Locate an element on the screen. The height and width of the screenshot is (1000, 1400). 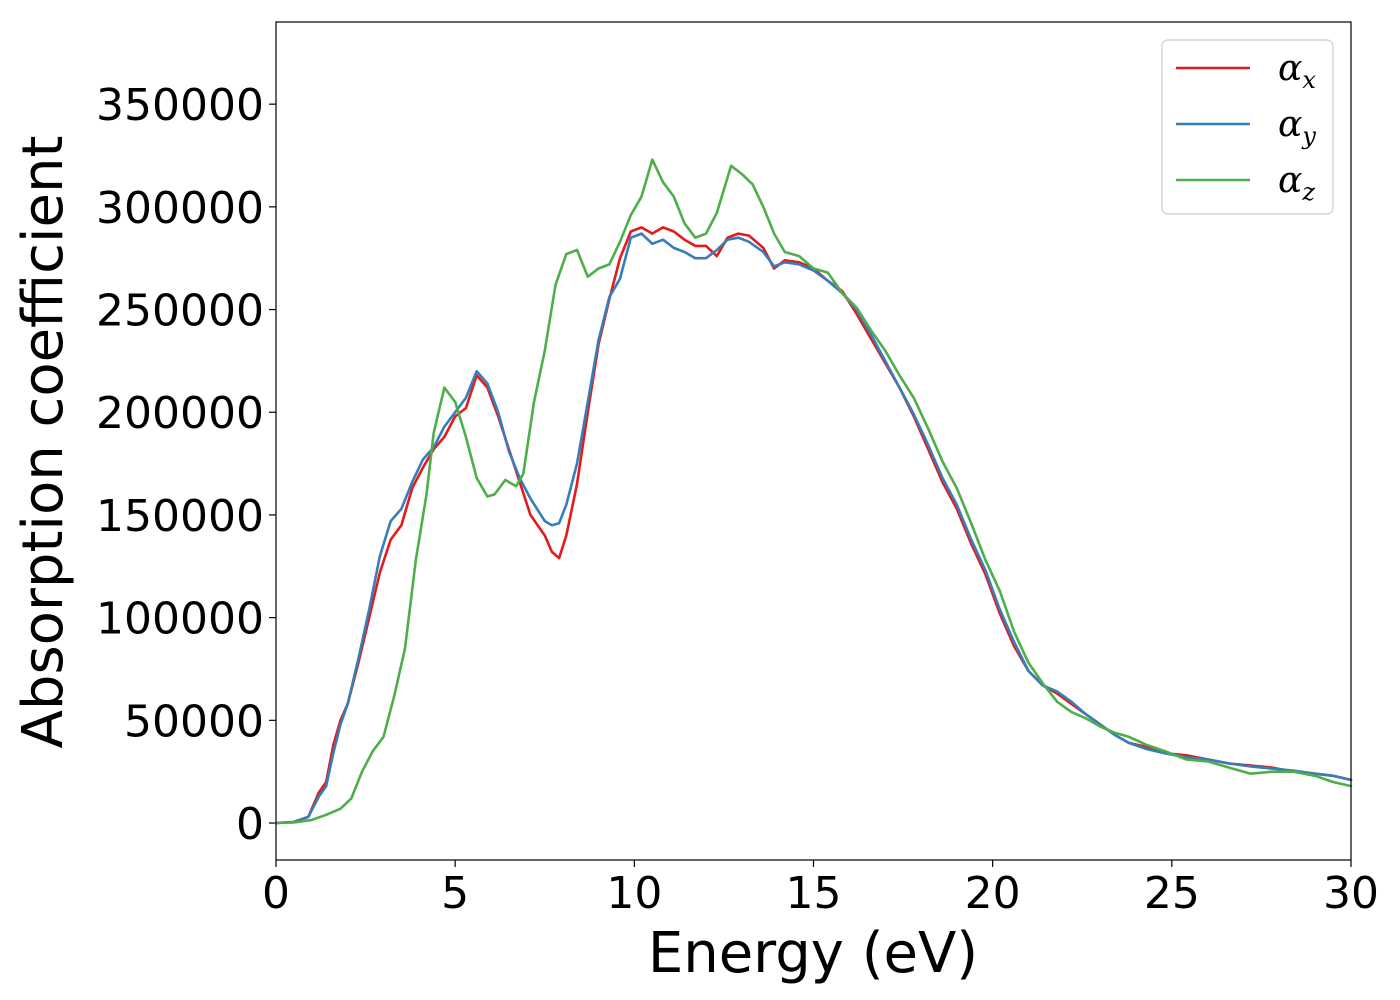
legend-box is located at coordinates (1247, 127).